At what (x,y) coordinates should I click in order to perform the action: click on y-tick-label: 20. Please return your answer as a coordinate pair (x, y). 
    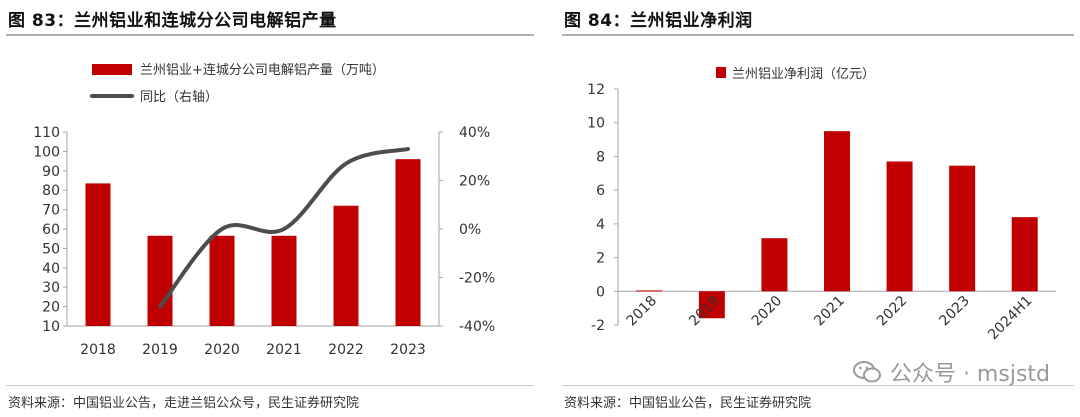
    Looking at the image, I should click on (51, 308).